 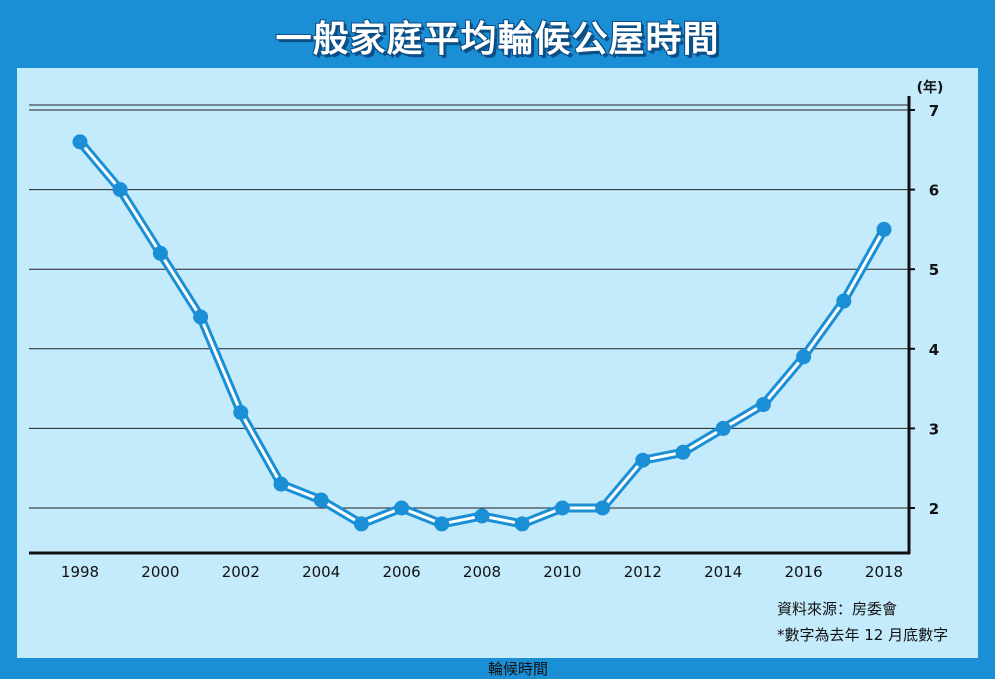 What do you see at coordinates (321, 572) in the screenshot?
I see `x-tick-label: 2004` at bounding box center [321, 572].